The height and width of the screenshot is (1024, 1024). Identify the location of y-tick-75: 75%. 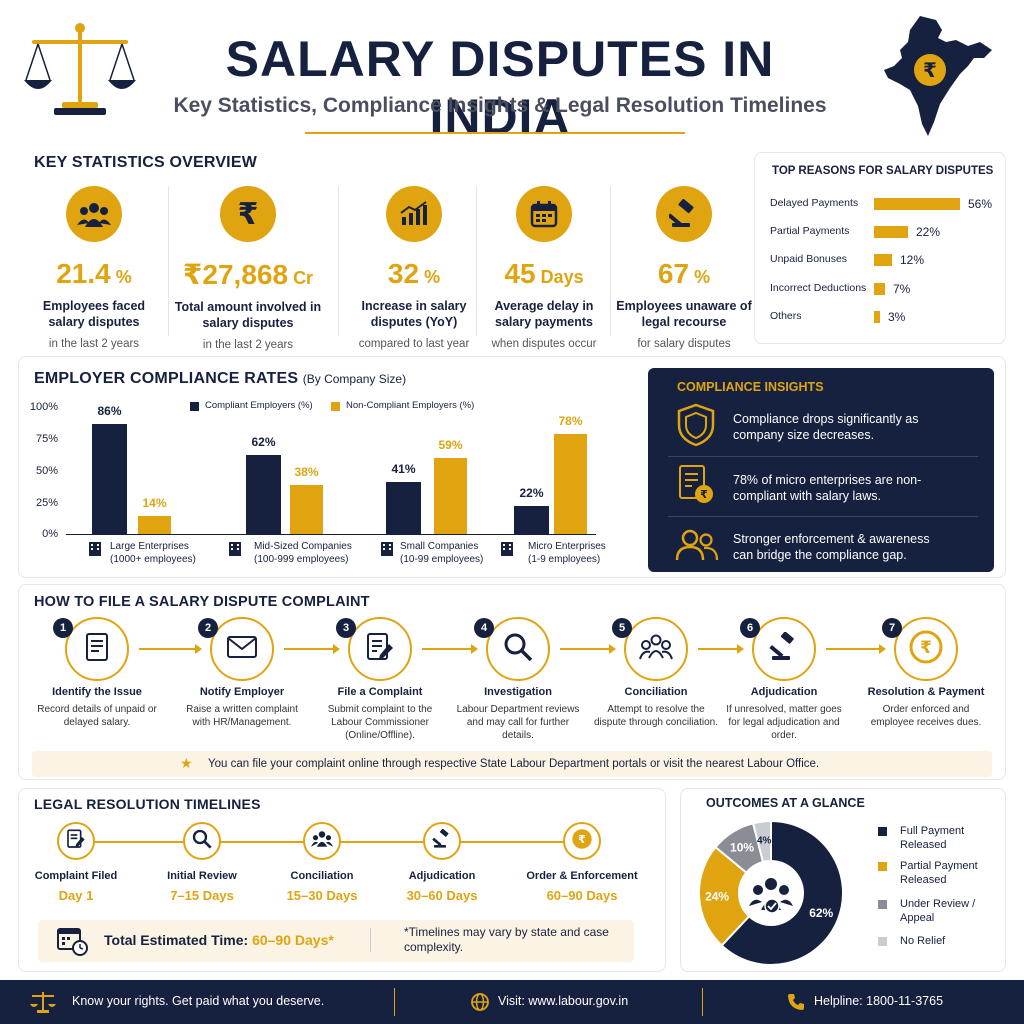
(46, 439).